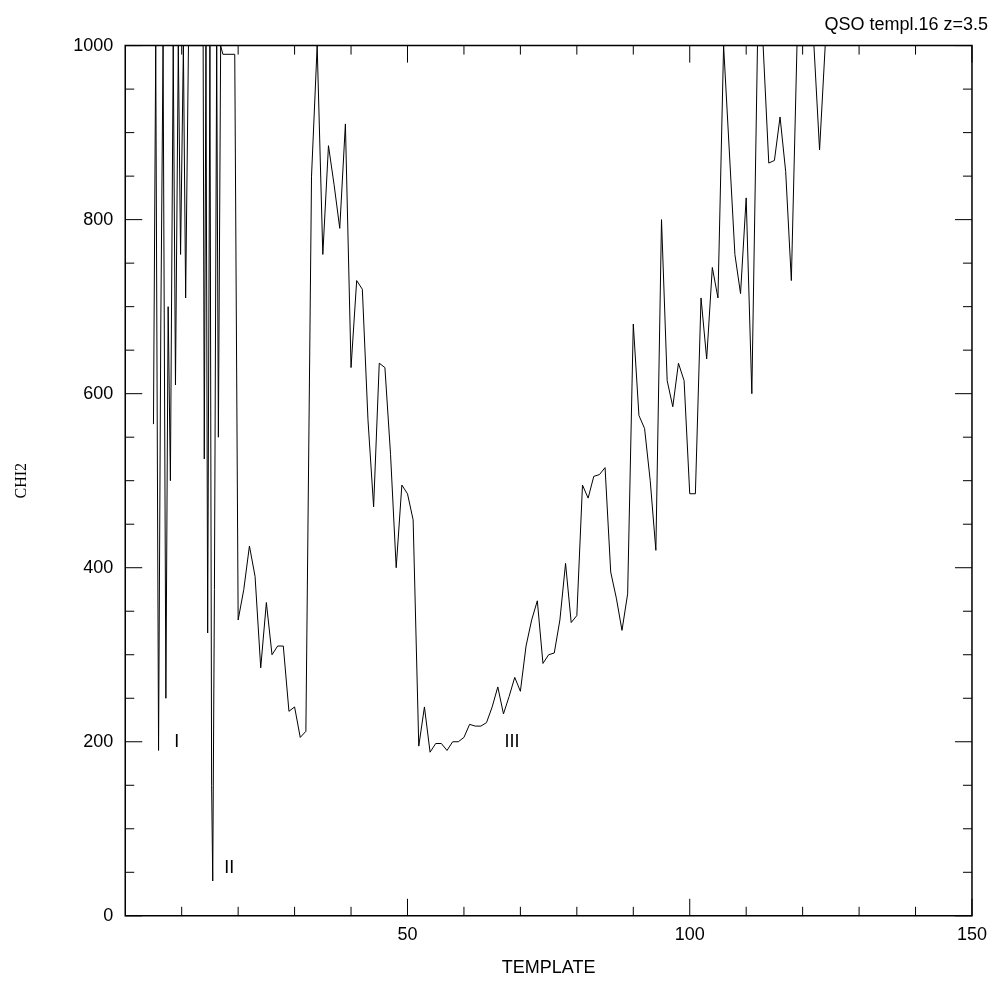 The image size is (1003, 991). What do you see at coordinates (407, 933) in the screenshot?
I see `x-tick-label: 50` at bounding box center [407, 933].